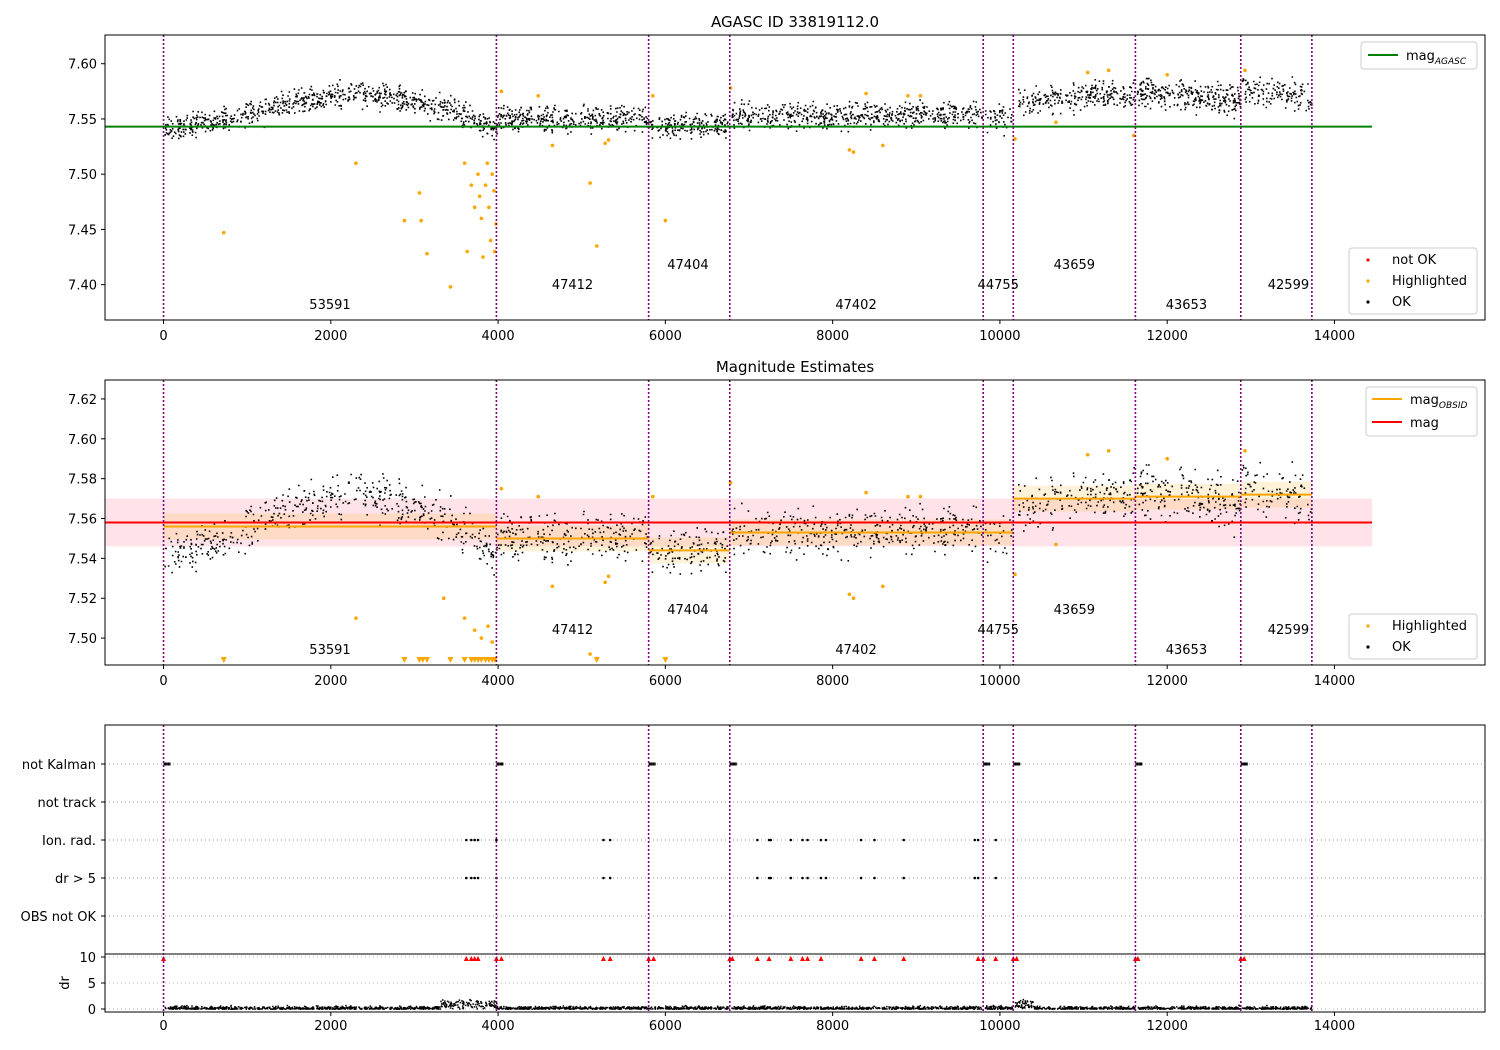 This screenshot has width=1500, height=1050. Describe the element at coordinates (1167, 1026) in the screenshot. I see `x-tick-label: 12000` at that location.